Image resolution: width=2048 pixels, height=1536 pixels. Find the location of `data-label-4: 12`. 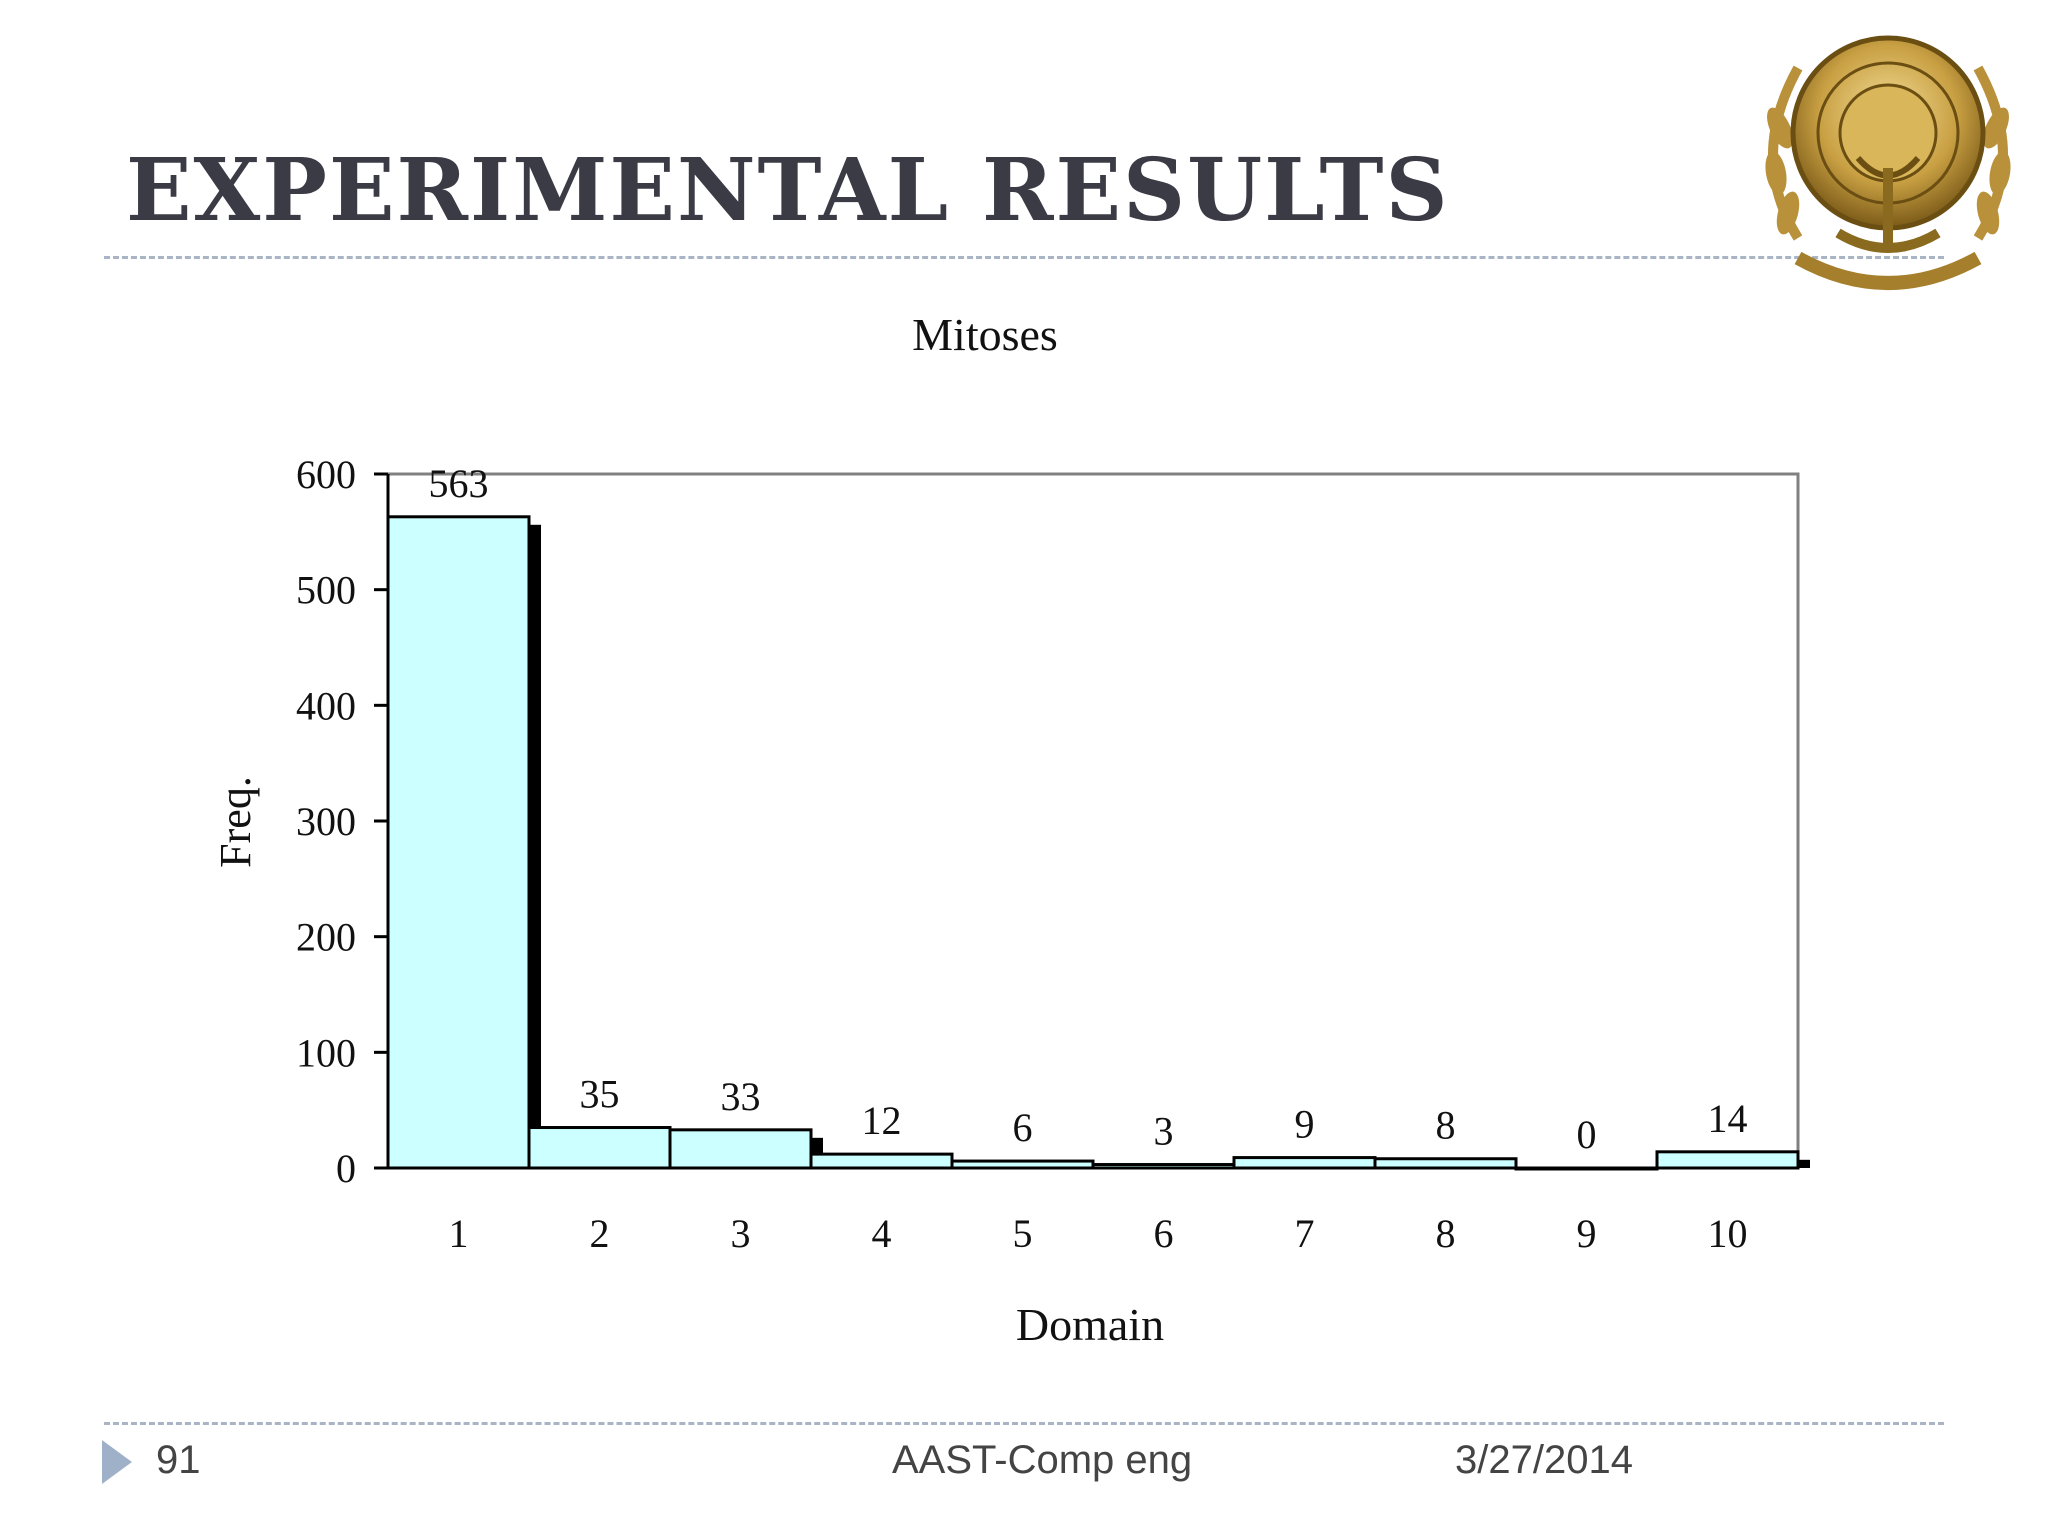

data-label-4: 12 is located at coordinates (882, 1120).